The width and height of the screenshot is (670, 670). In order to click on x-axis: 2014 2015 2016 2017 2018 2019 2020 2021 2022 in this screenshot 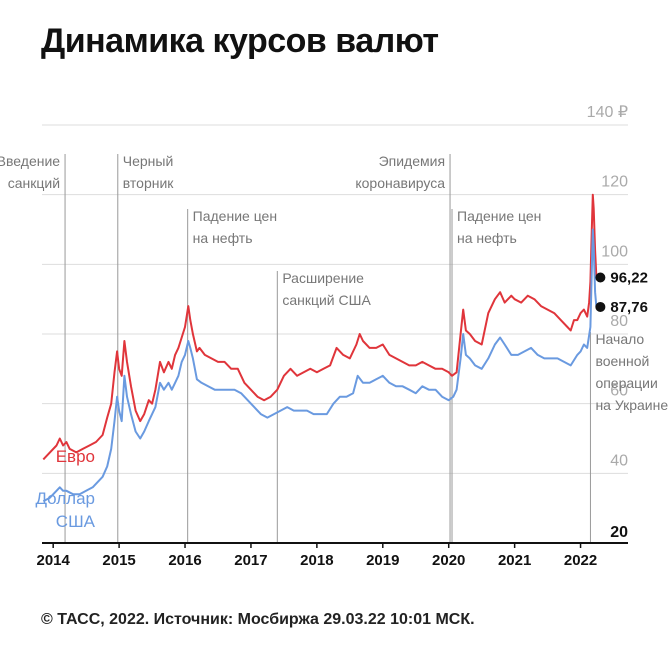, I will do `click(332, 555)`.